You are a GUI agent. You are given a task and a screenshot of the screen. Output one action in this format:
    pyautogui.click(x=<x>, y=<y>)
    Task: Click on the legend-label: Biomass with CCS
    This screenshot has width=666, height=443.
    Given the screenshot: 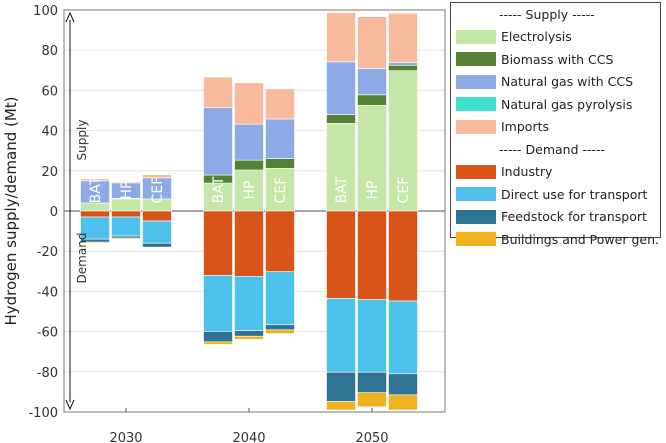 What is the action you would take?
    pyautogui.click(x=557, y=59)
    